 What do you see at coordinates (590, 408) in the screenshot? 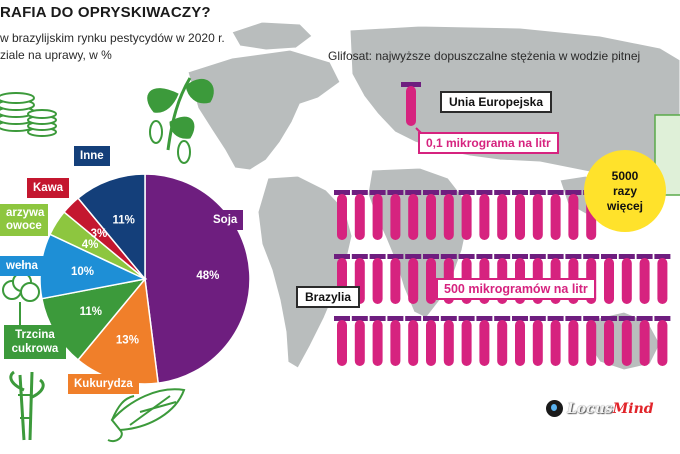
I see `logo-part-1: Locus` at bounding box center [590, 408].